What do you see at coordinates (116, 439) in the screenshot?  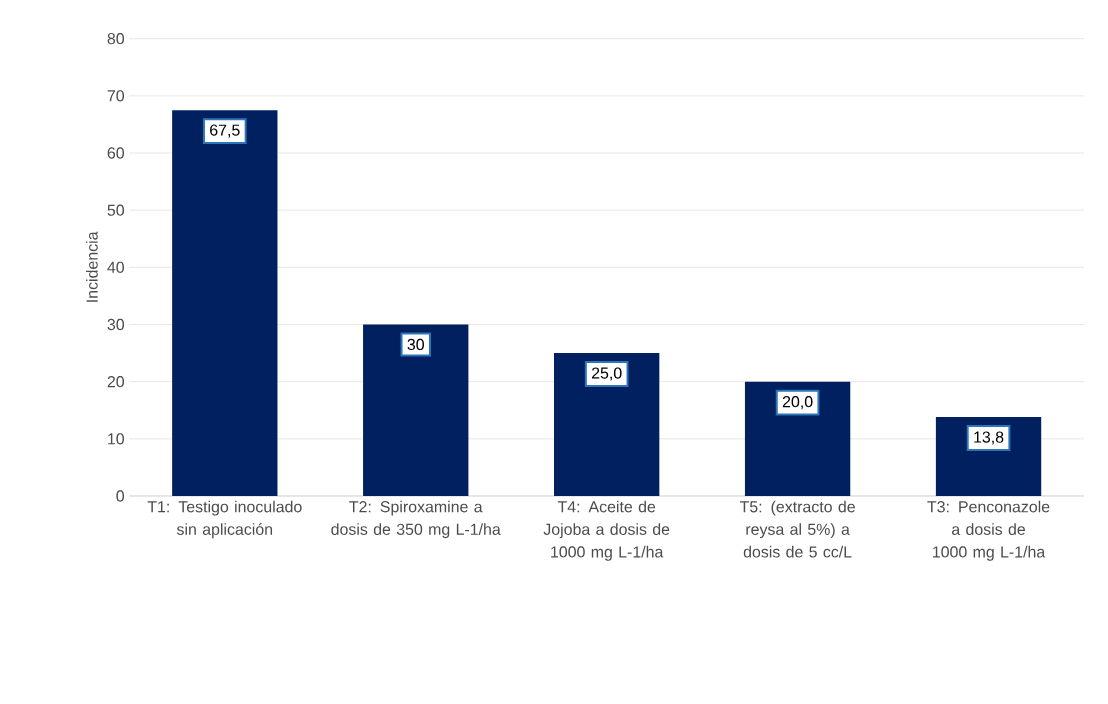 I see `y-tick-label: 10` at bounding box center [116, 439].